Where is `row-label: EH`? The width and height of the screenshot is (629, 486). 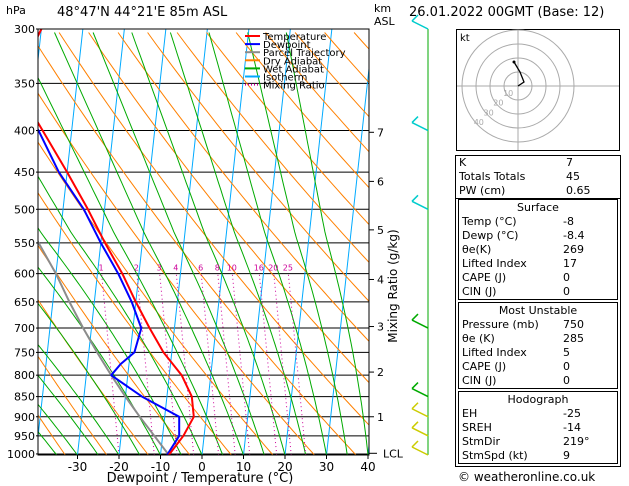
row-label: EH is located at coordinates (470, 413).